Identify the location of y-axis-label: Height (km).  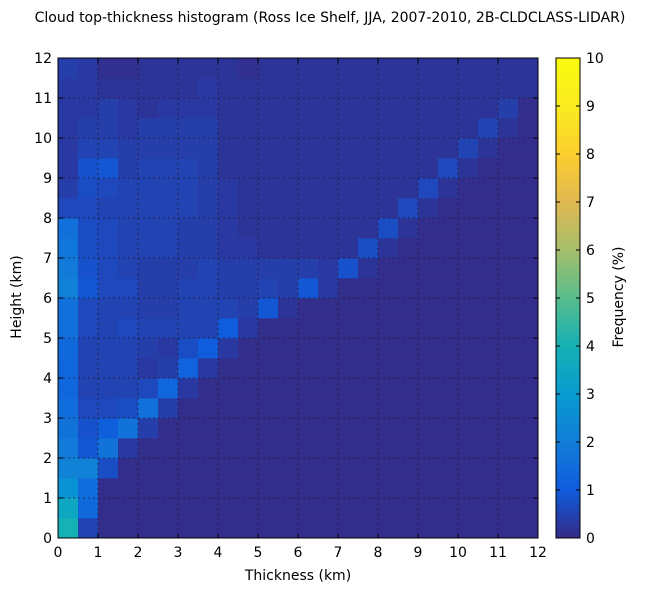
(17, 296).